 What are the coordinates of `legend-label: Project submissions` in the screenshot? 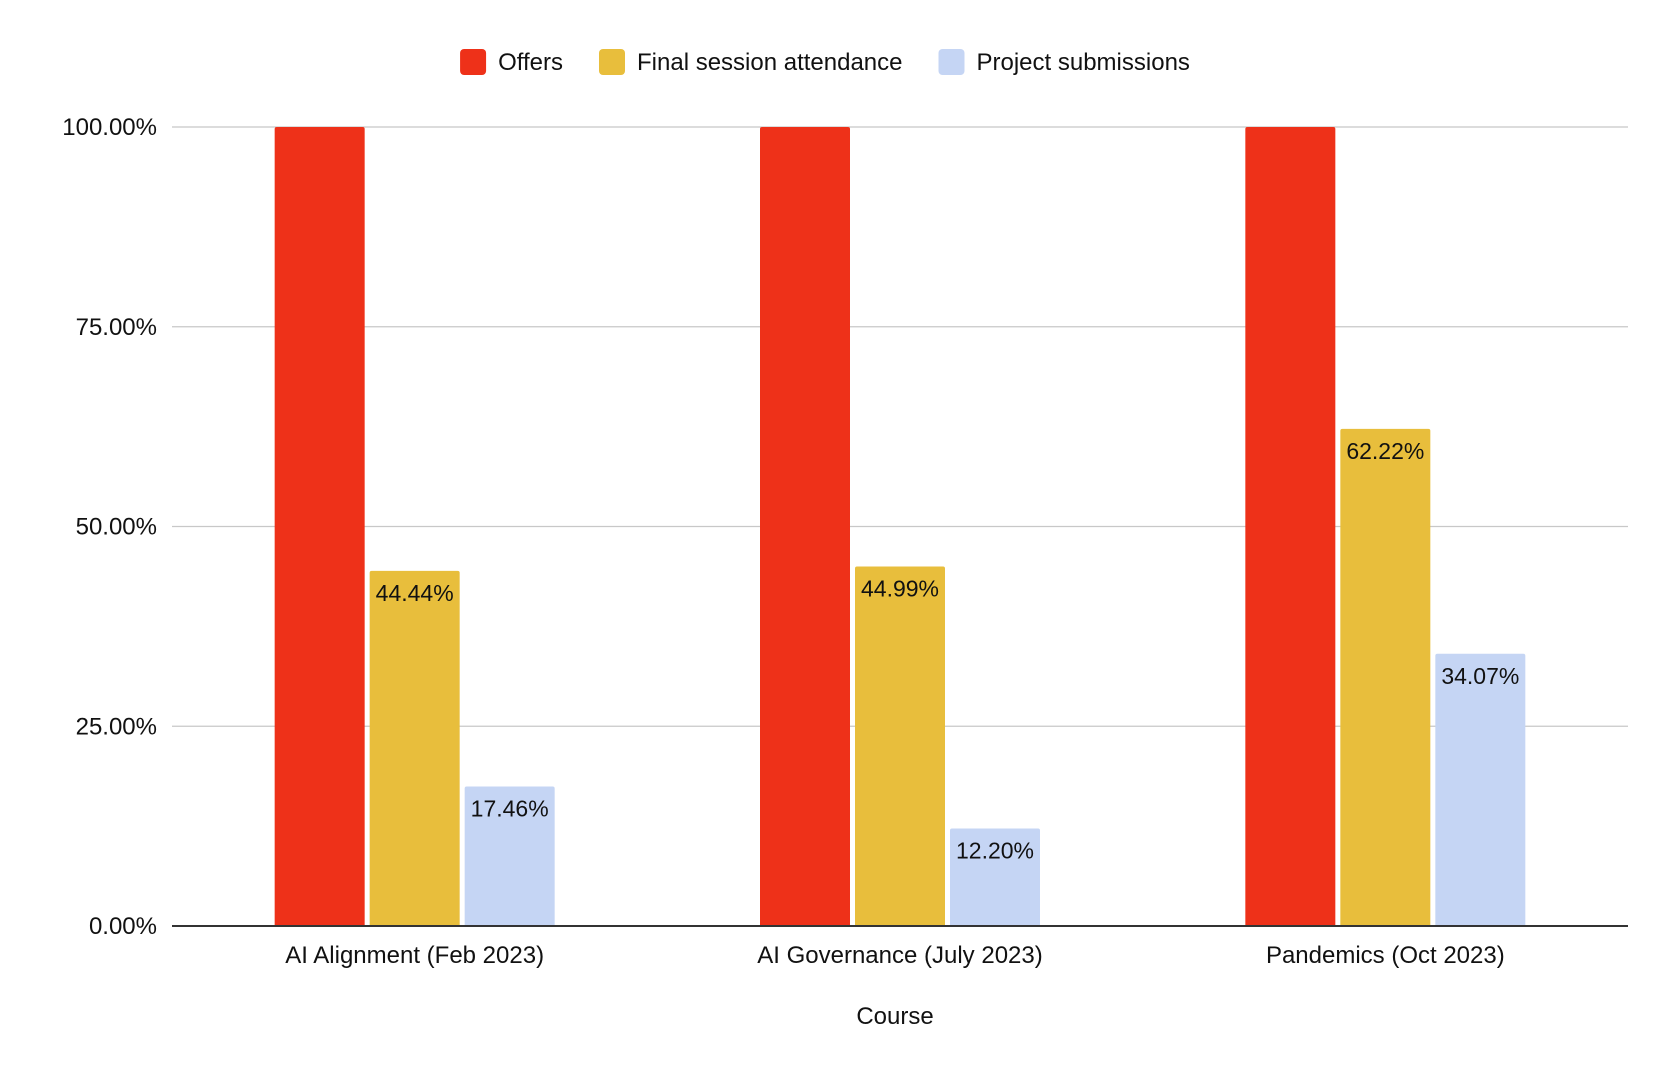 It's located at (1083, 62).